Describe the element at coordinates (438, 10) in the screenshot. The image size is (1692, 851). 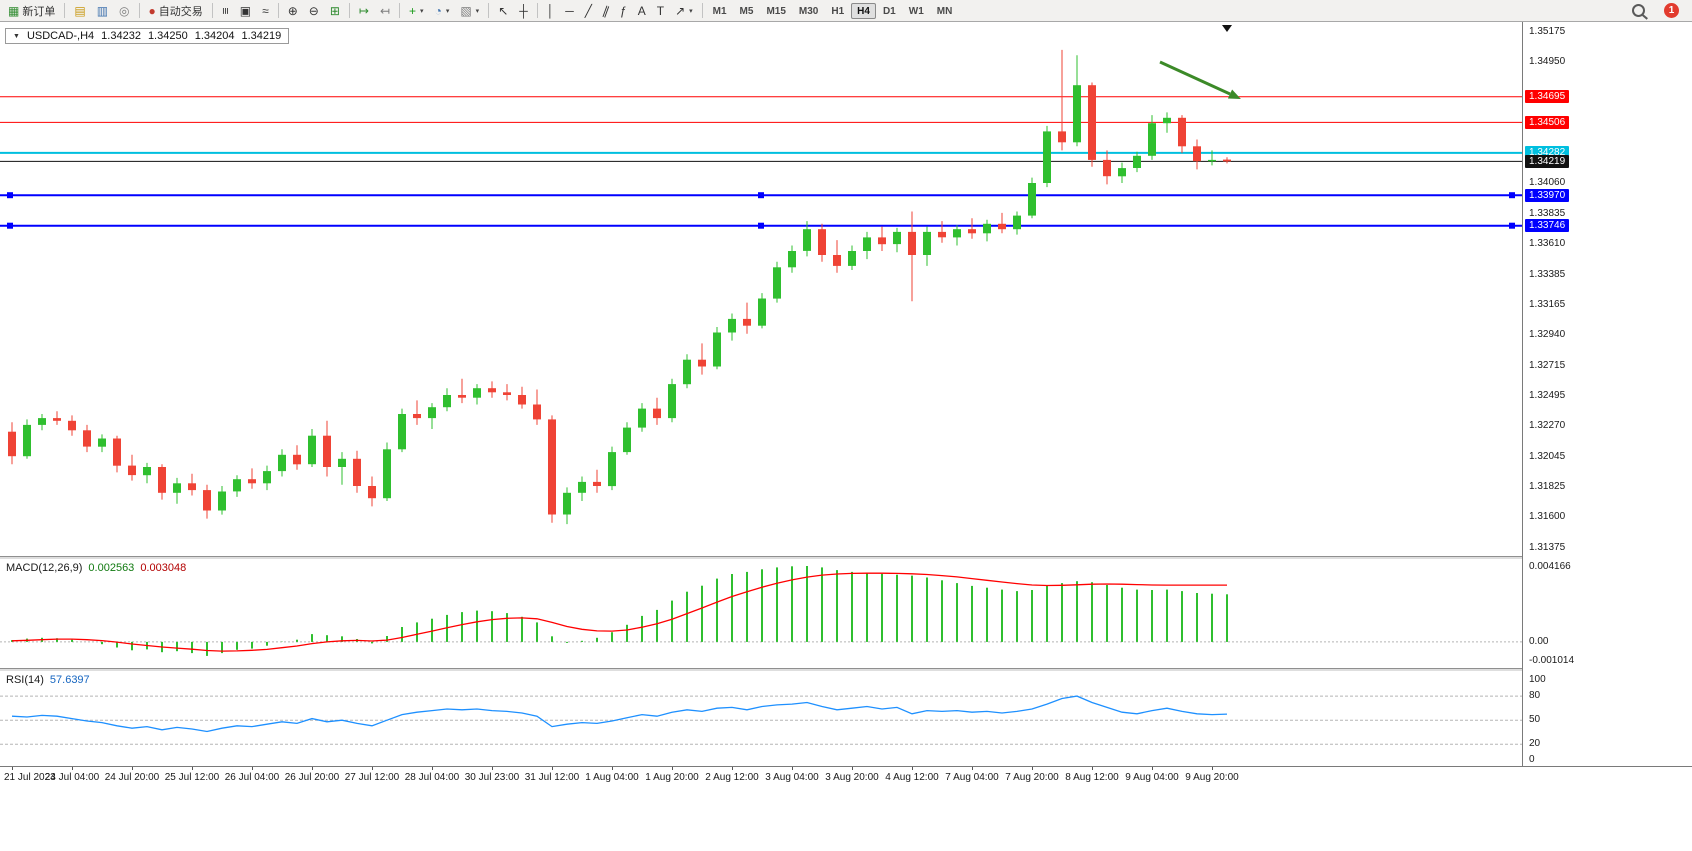
I see `periods-icon: ◔` at that location.